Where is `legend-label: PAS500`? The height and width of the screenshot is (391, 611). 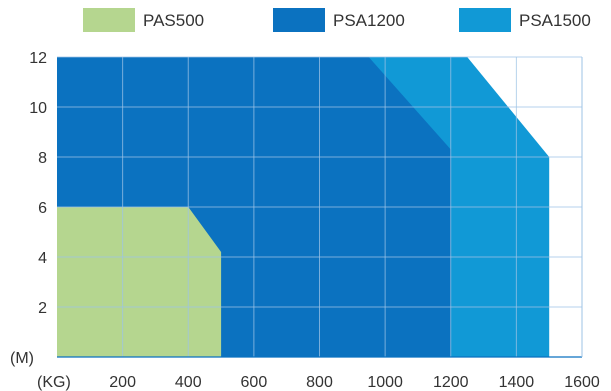
legend-label: PAS500 is located at coordinates (173, 20).